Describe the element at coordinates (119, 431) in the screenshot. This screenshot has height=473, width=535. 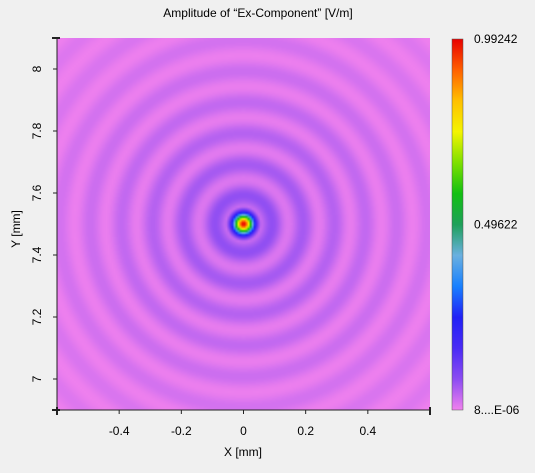
I see `x-tick-label: -0.4` at that location.